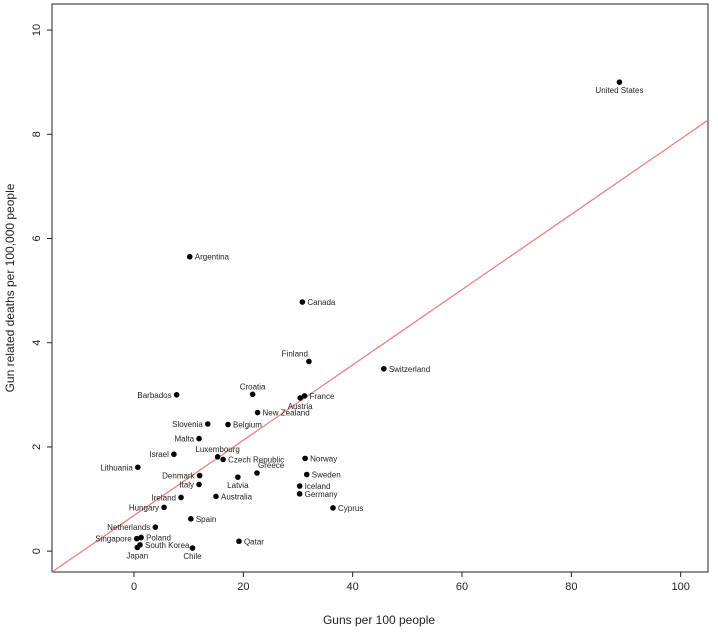 The height and width of the screenshot is (633, 718). I want to click on data-point-label: Germany, so click(321, 494).